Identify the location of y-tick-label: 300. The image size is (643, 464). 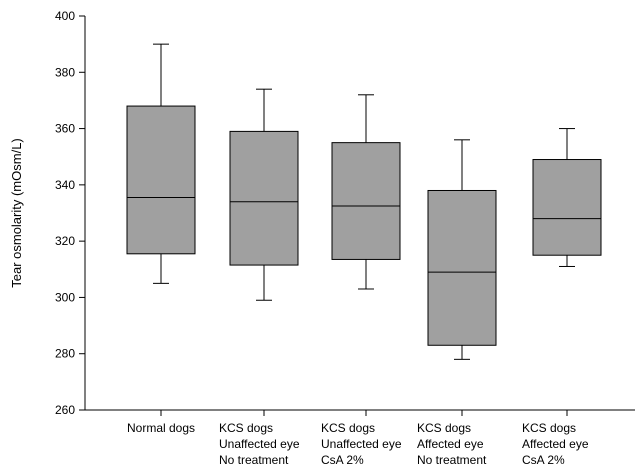
(65, 297).